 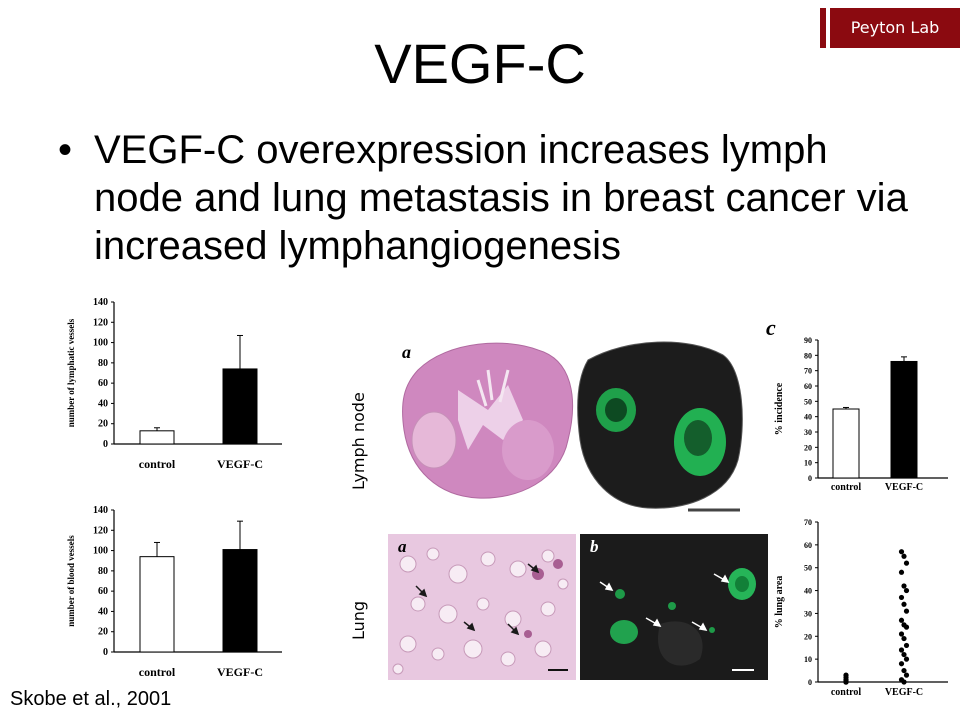 What do you see at coordinates (808, 340) in the screenshot?
I see `y-tick-label: 90` at bounding box center [808, 340].